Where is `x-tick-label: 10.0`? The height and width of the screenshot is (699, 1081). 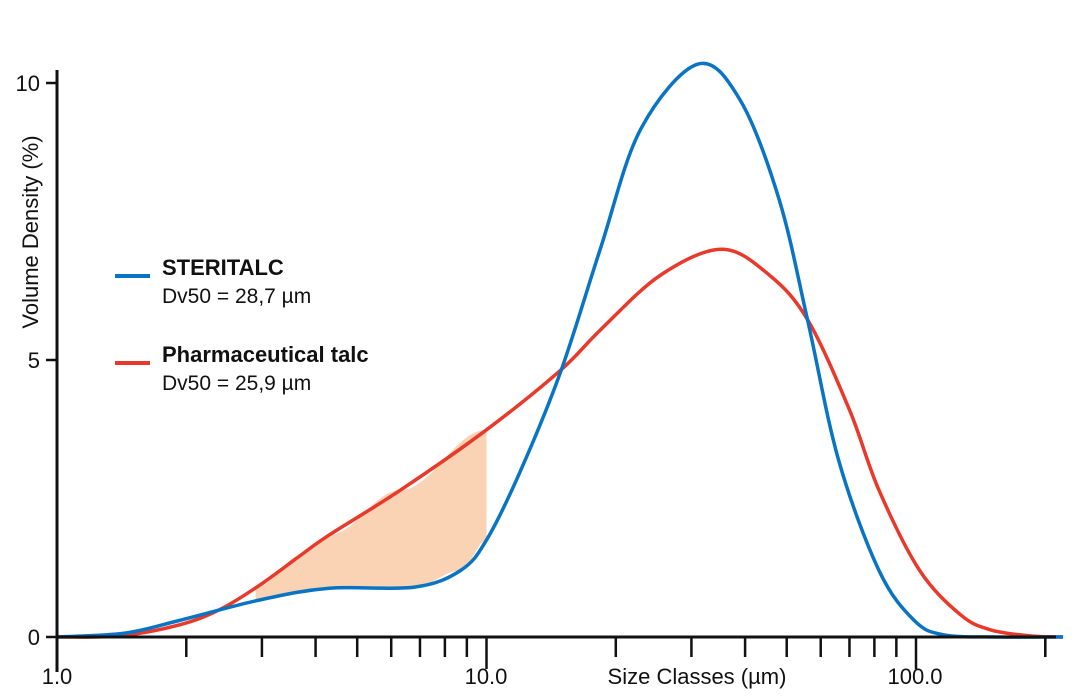
x-tick-label: 10.0 is located at coordinates (486, 676).